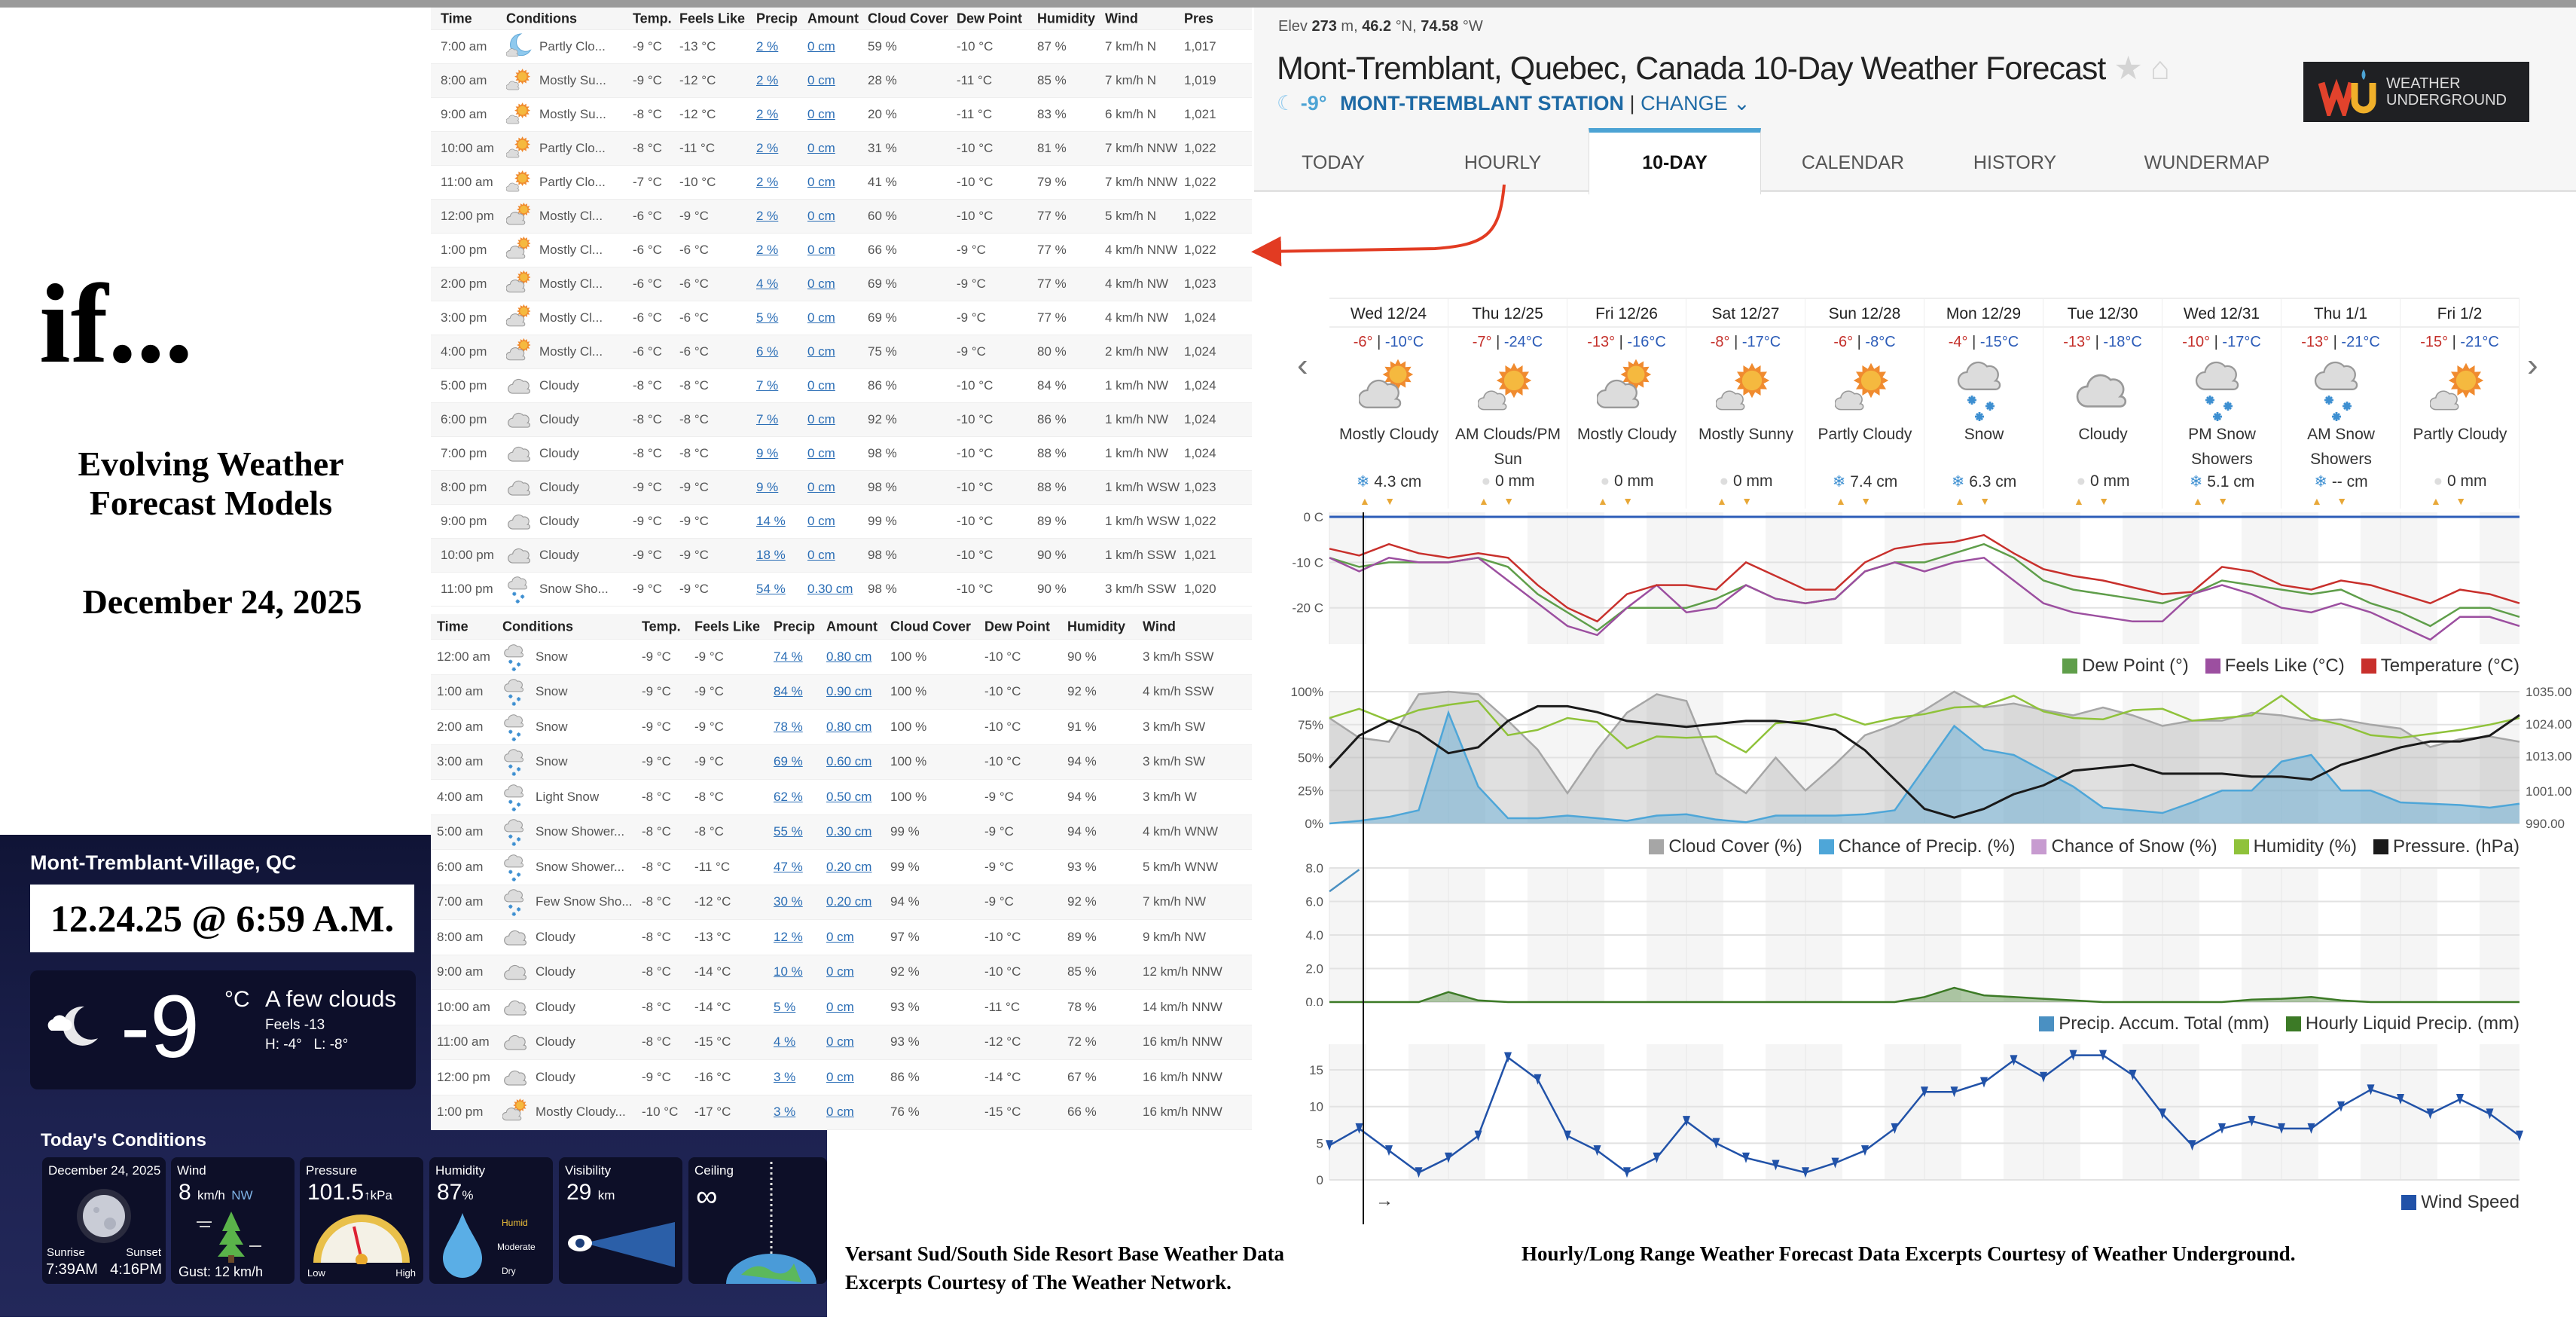 The height and width of the screenshot is (1320, 2576). Describe the element at coordinates (2129, 68) in the screenshot. I see `favorite-star-icon: ★` at that location.